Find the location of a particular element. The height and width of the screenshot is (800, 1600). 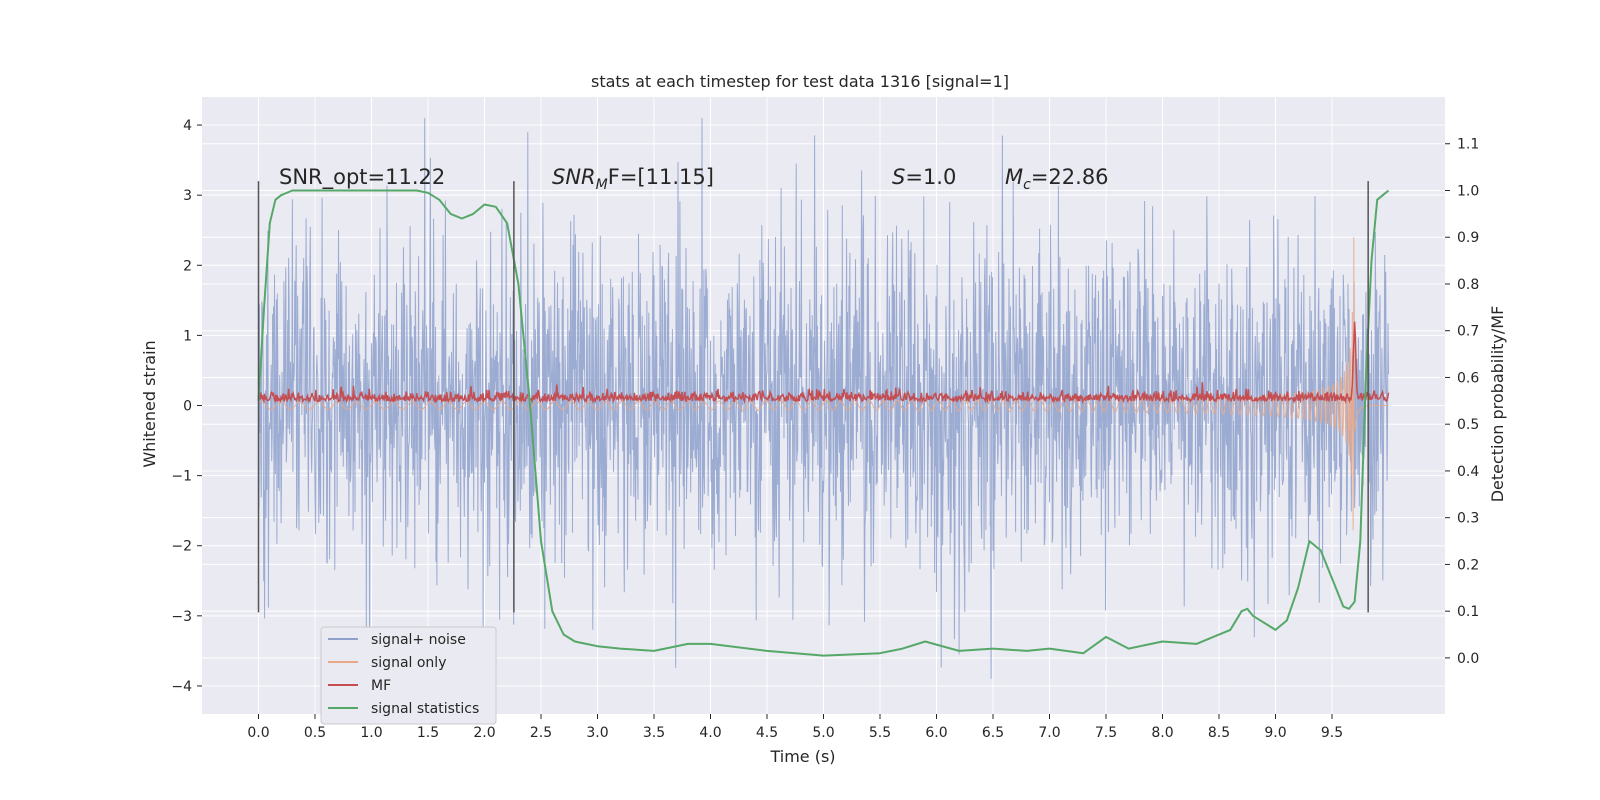

x-tick-label: 6.0 is located at coordinates (936, 733).